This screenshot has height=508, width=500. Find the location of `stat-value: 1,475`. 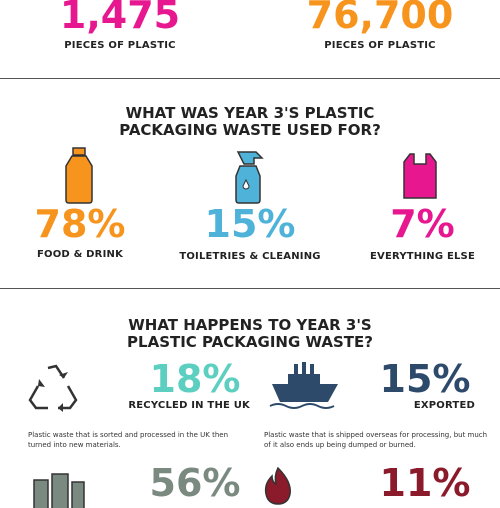

stat-value: 1,475 is located at coordinates (120, 18).